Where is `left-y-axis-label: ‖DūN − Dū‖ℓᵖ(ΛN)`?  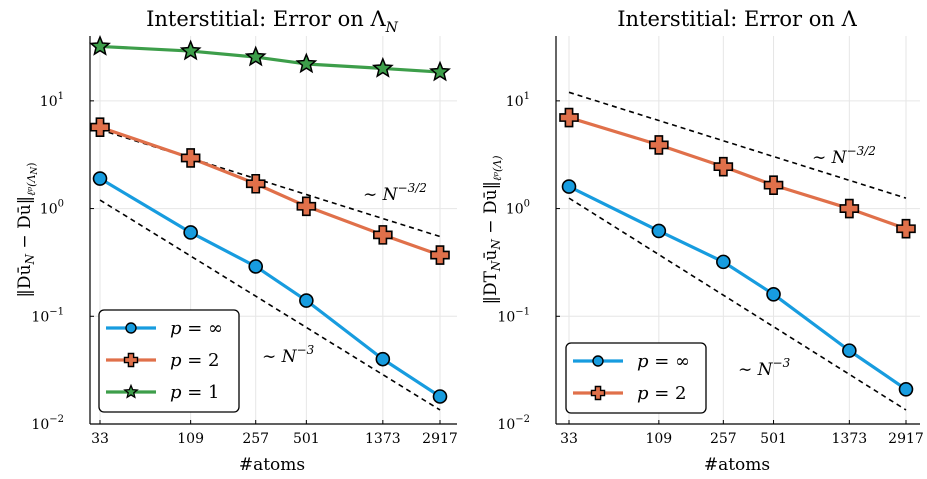 left-y-axis-label: ‖DūN − Dū‖ℓᵖ(ΛN) is located at coordinates (27, 229).